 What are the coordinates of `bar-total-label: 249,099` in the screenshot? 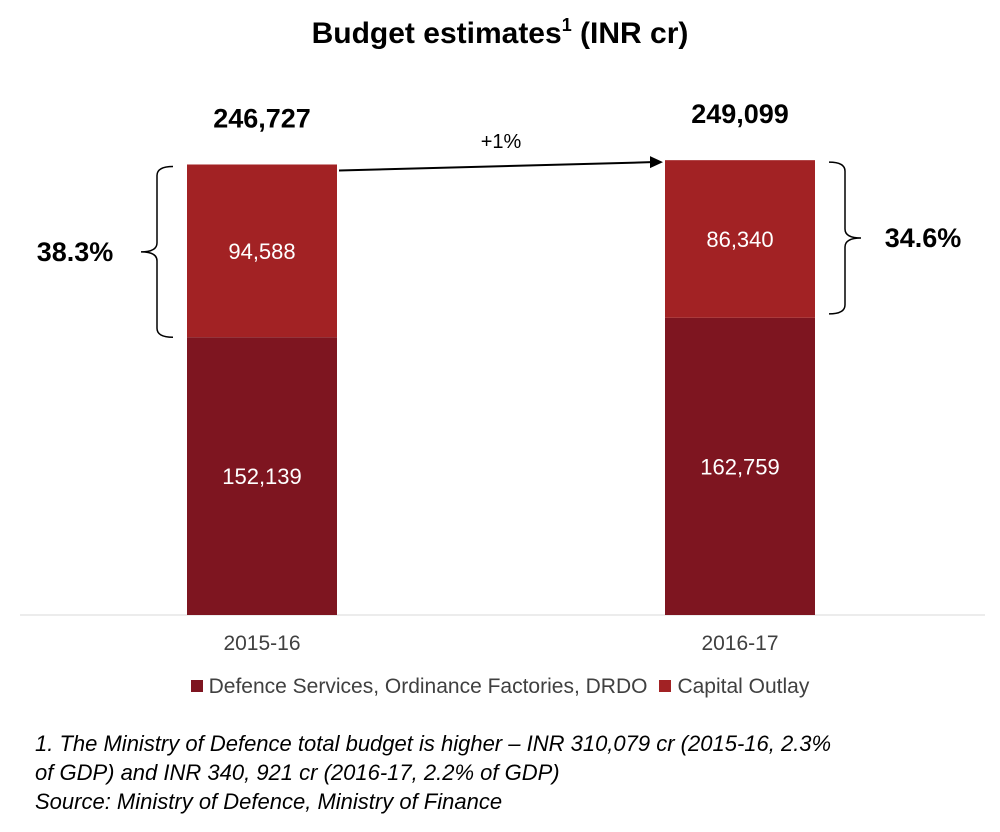 It's located at (740, 114).